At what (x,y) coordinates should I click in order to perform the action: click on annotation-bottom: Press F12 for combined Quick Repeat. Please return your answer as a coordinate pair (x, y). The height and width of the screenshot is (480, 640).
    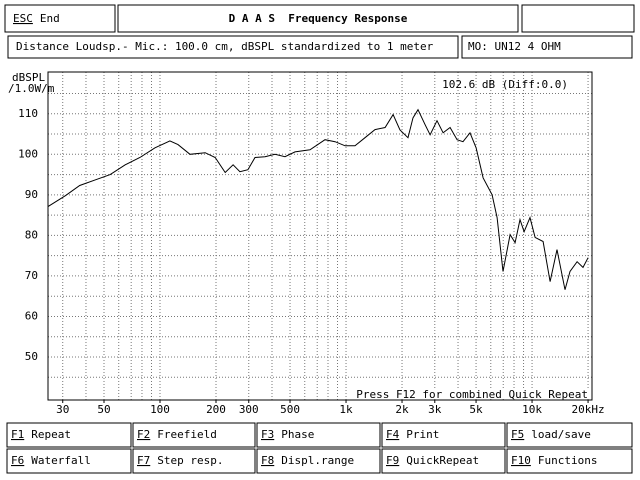
    Looking at the image, I should click on (472, 394).